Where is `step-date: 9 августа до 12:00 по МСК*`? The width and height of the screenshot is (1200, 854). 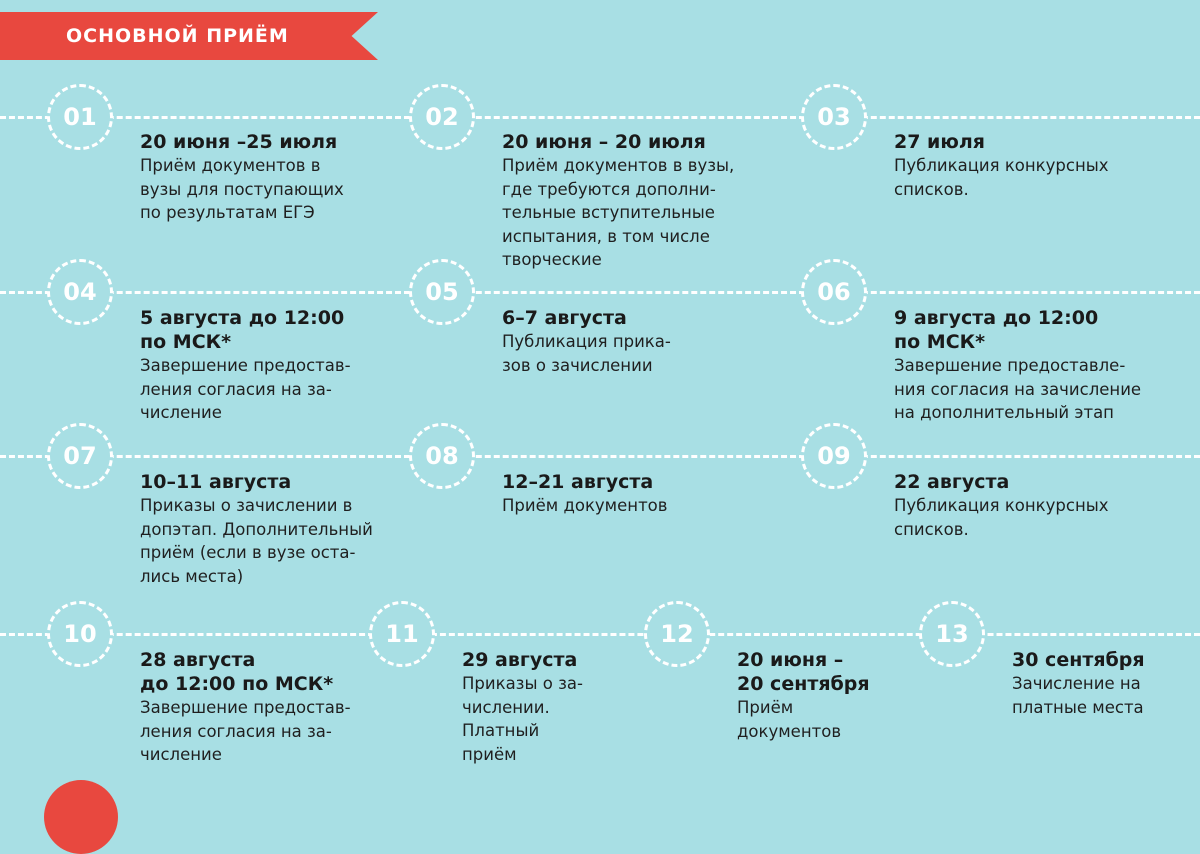 step-date: 9 августа до 12:00 по МСК* is located at coordinates (996, 330).